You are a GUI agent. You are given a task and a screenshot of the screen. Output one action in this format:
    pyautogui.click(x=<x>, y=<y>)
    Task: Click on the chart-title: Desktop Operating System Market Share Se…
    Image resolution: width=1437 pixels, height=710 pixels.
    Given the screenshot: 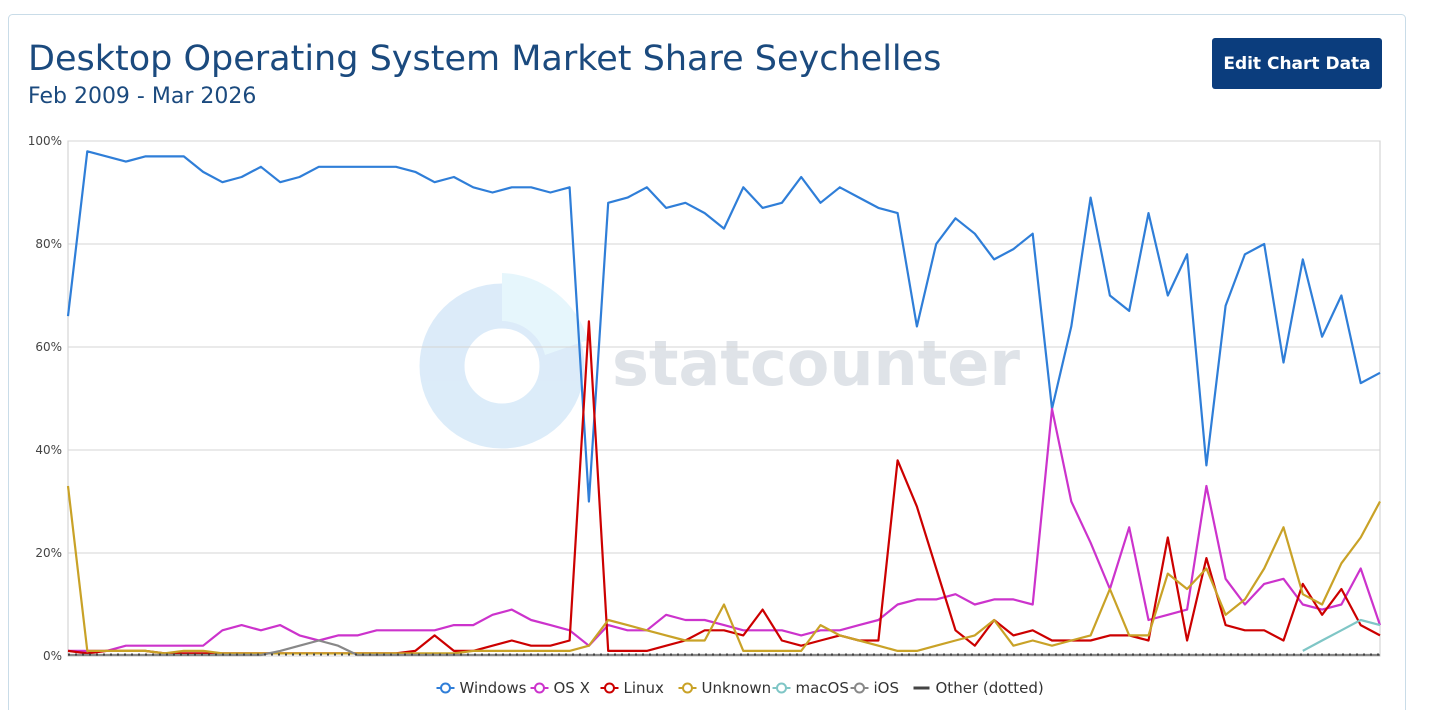 What is the action you would take?
    pyautogui.click(x=484, y=59)
    